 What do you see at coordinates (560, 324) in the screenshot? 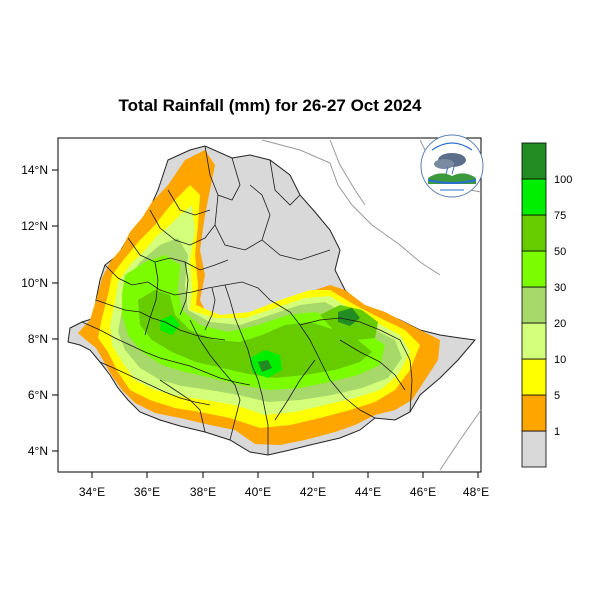
I see `legend-label: 20` at bounding box center [560, 324].